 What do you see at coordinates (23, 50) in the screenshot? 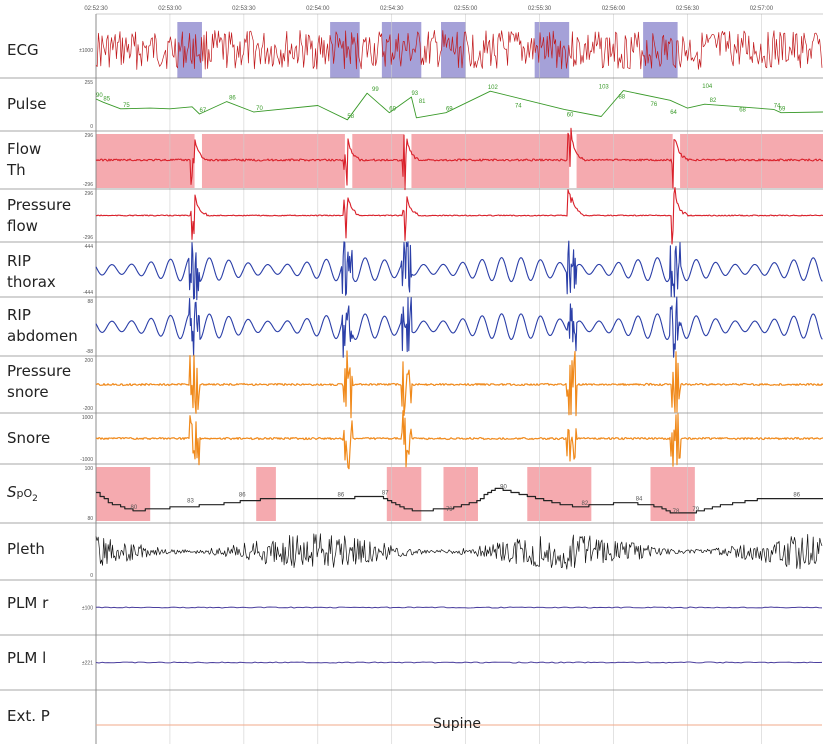
I see `channel-label-ecg: ECG` at bounding box center [23, 50].